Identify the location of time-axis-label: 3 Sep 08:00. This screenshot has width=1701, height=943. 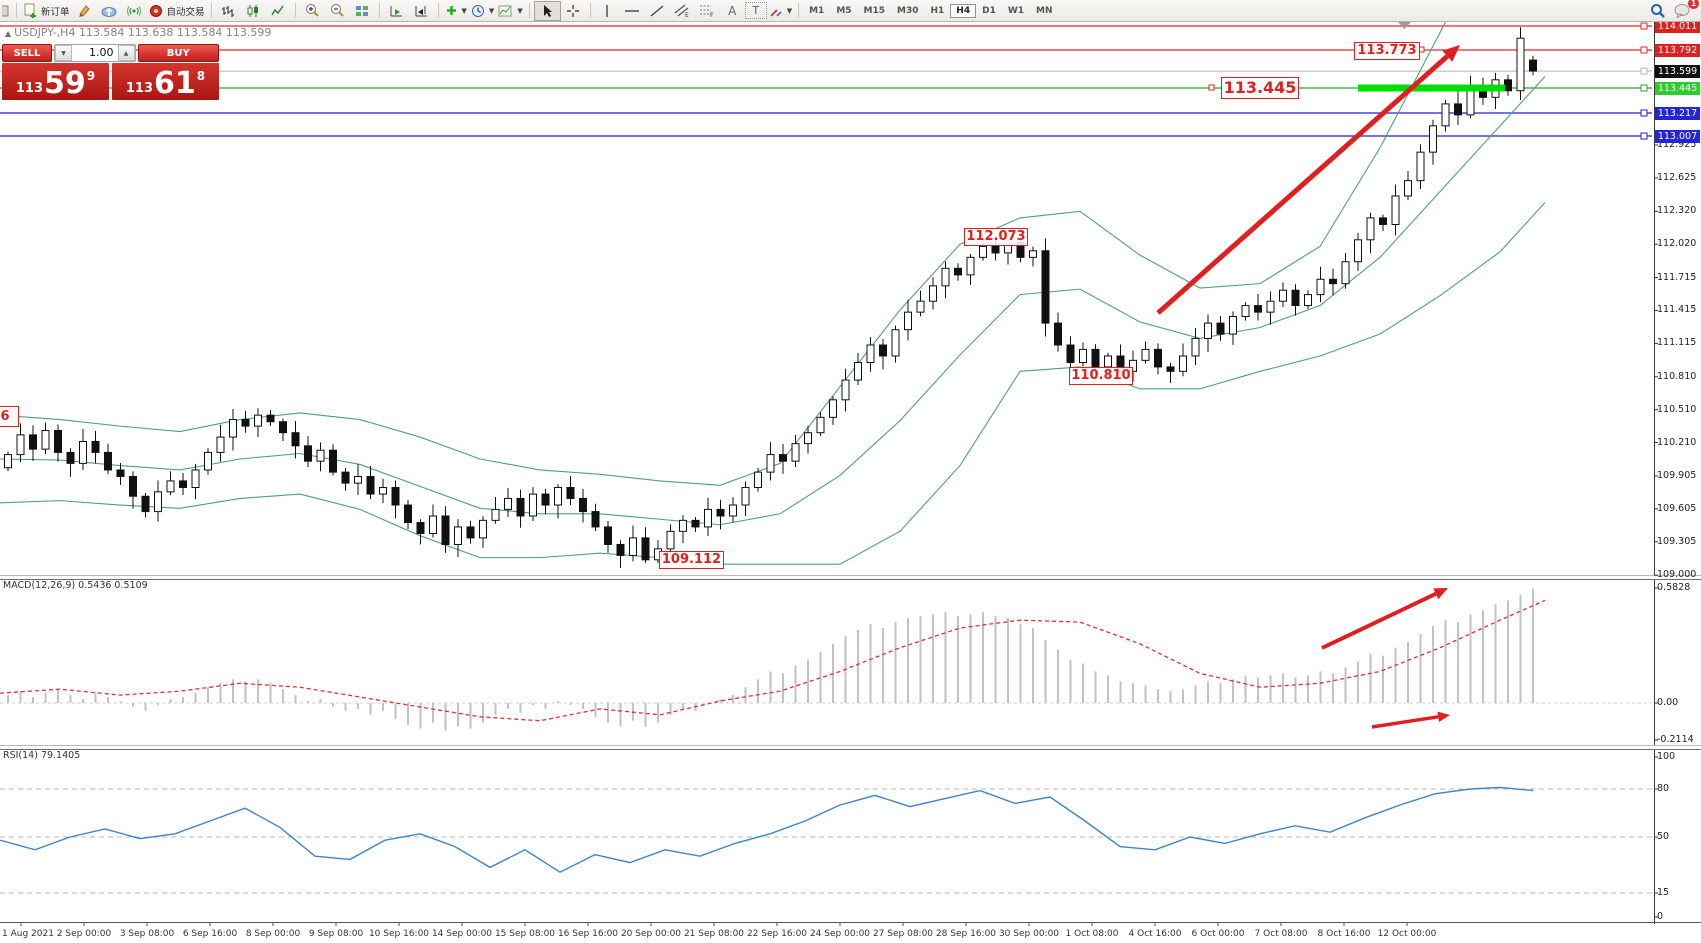
(147, 934).